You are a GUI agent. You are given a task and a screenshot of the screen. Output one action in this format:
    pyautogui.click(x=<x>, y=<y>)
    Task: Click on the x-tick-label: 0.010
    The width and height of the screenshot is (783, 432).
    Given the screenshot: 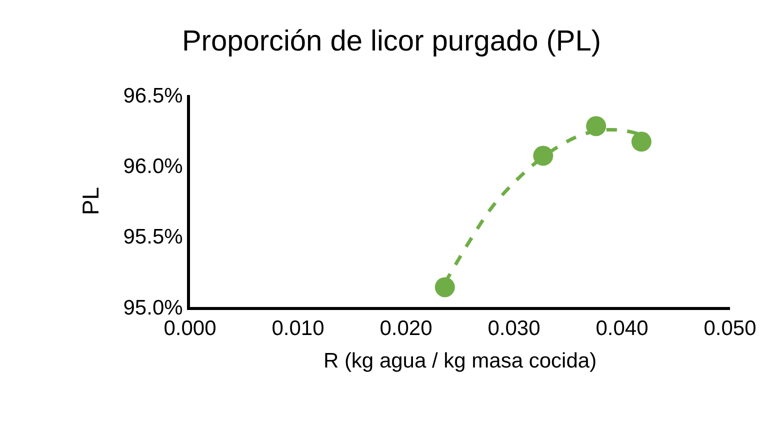 What is the action you would take?
    pyautogui.click(x=298, y=328)
    